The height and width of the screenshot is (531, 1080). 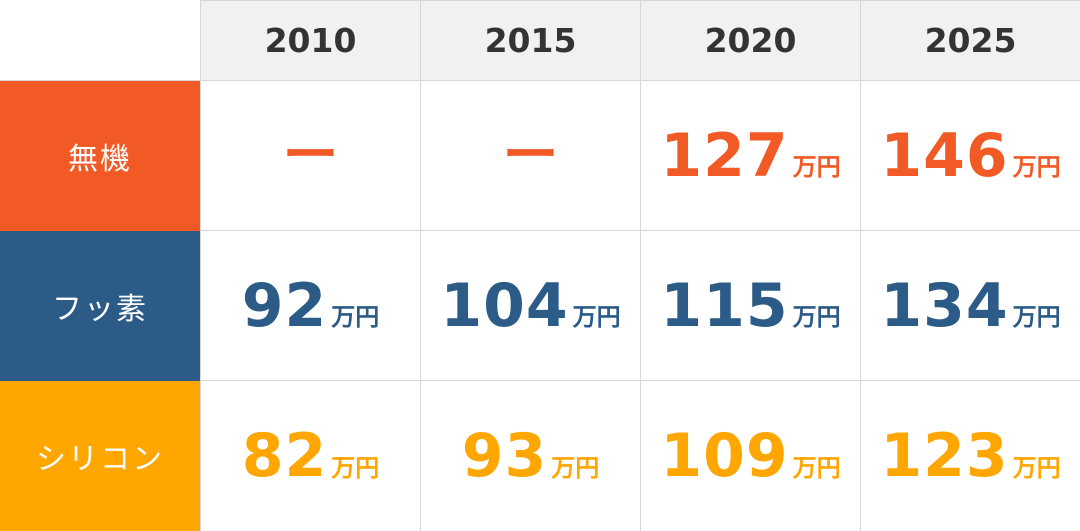 I want to click on row-fluorine-label: フッ素, so click(x=100, y=306).